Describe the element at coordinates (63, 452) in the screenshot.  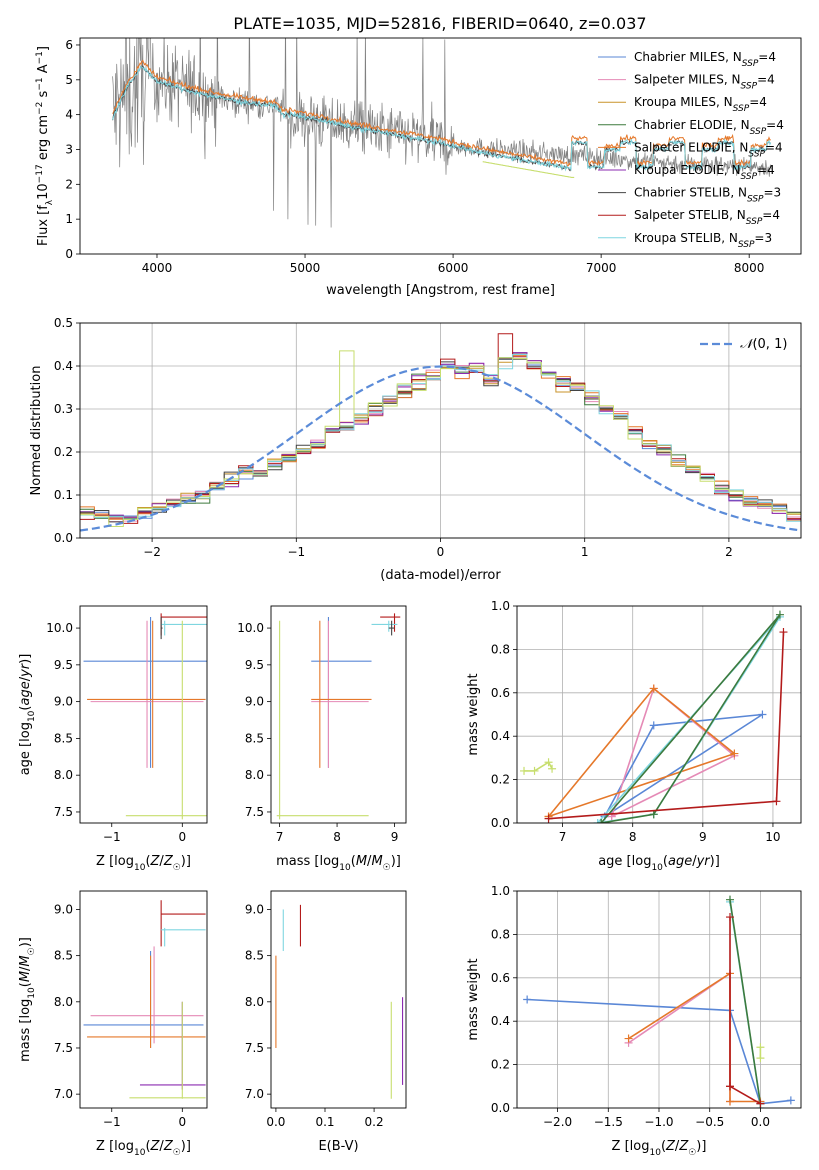
I see `y-tick-label: 0.2` at that location.